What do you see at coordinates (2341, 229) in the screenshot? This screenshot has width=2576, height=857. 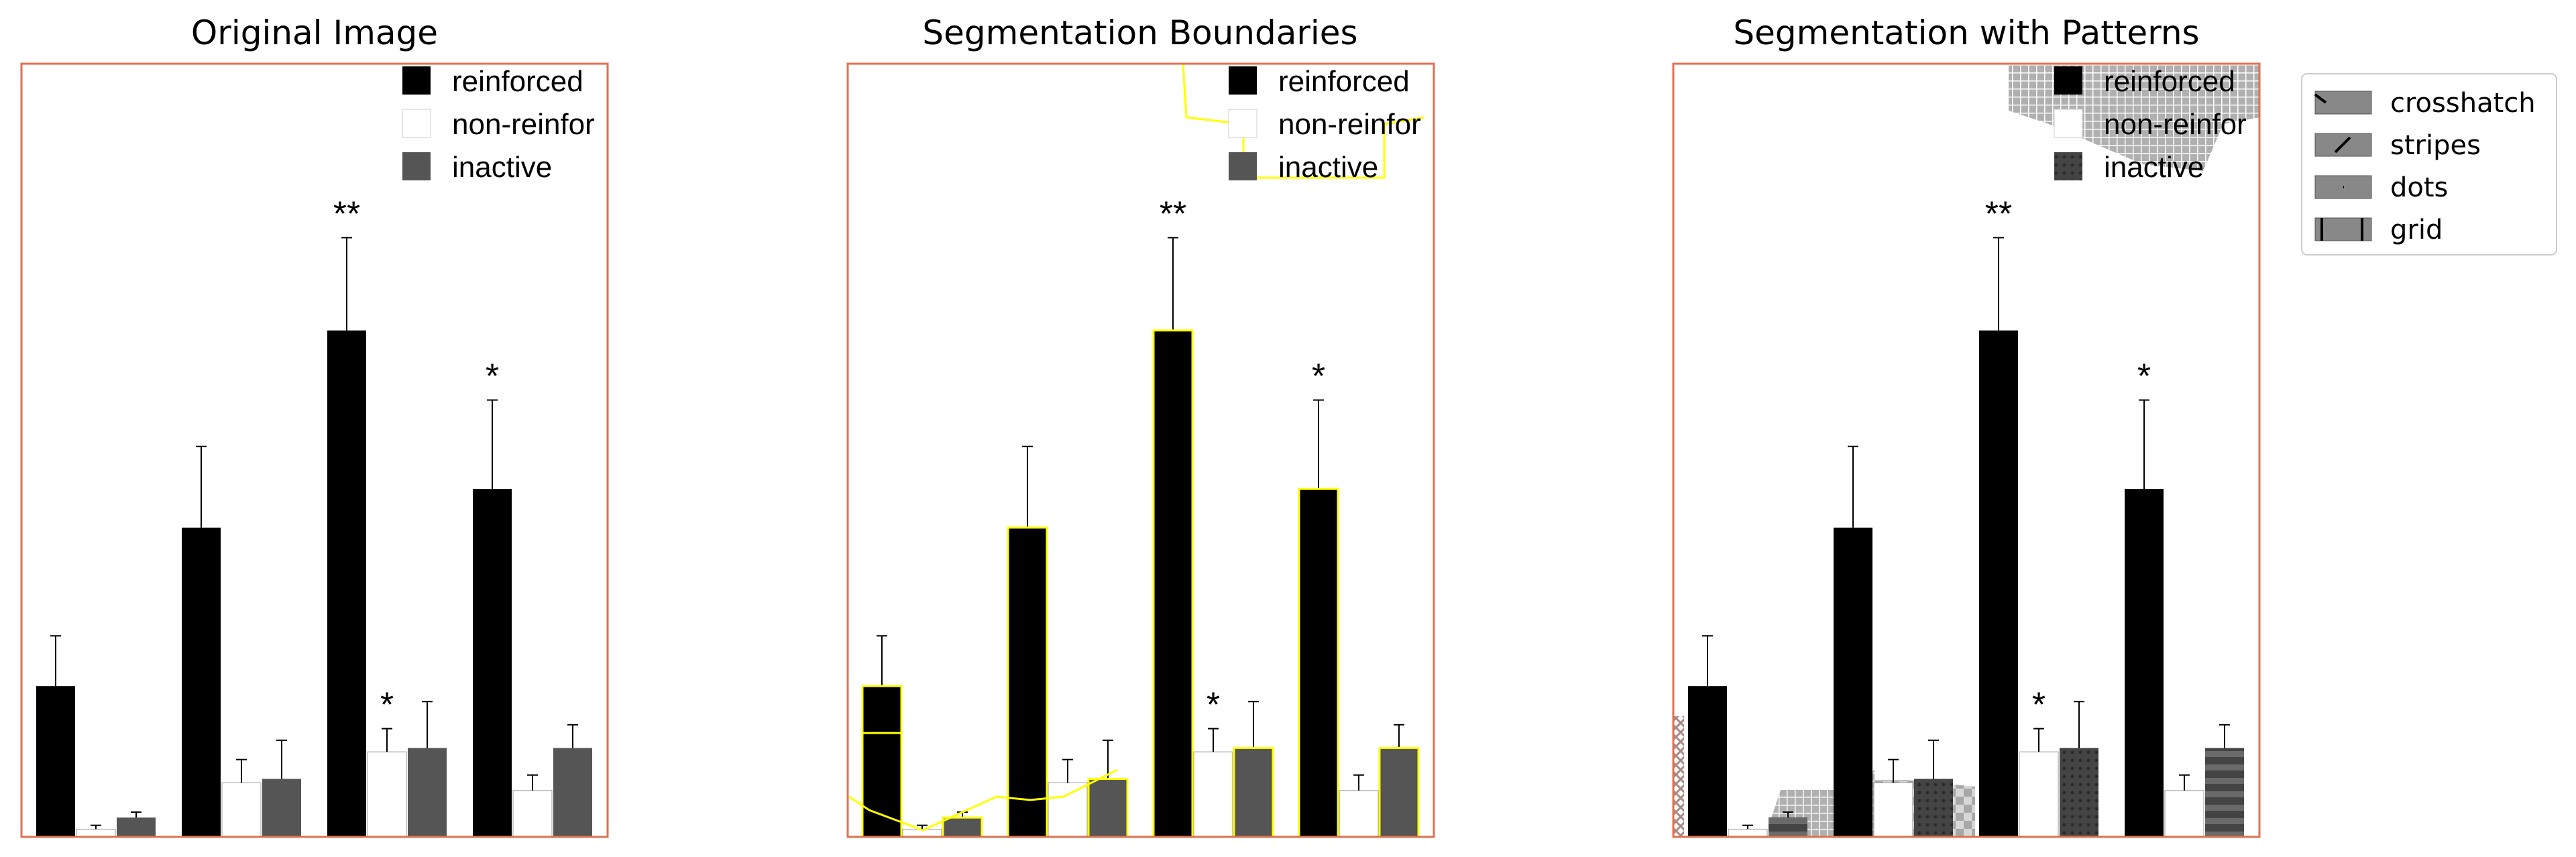 I see `grid-pattern-icon-mark` at bounding box center [2341, 229].